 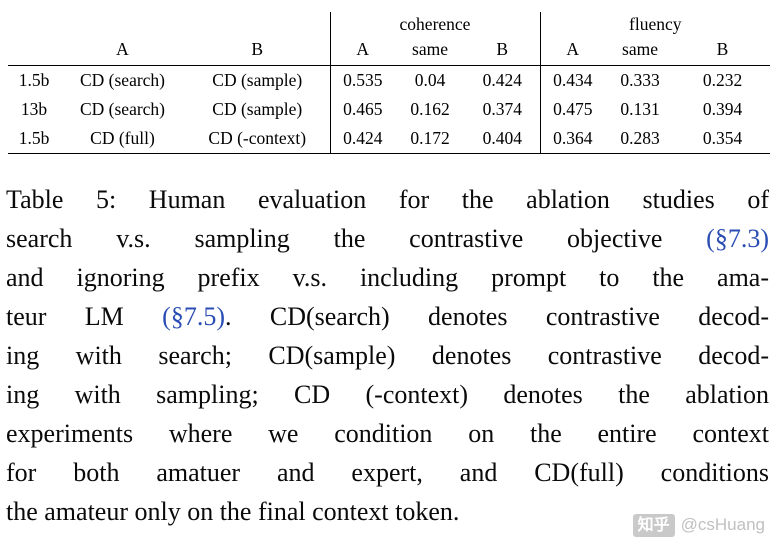 I want to click on cell-value: 0.364, so click(x=572, y=139).